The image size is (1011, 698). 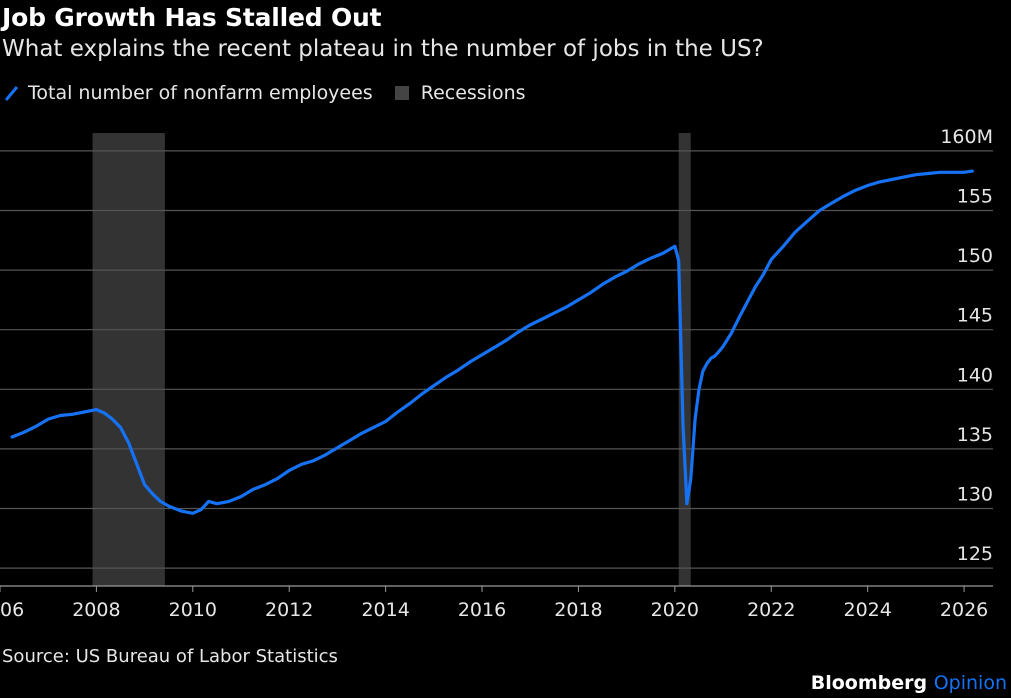 I want to click on legend-item-series: Total number of nonfarm employees, so click(x=188, y=93).